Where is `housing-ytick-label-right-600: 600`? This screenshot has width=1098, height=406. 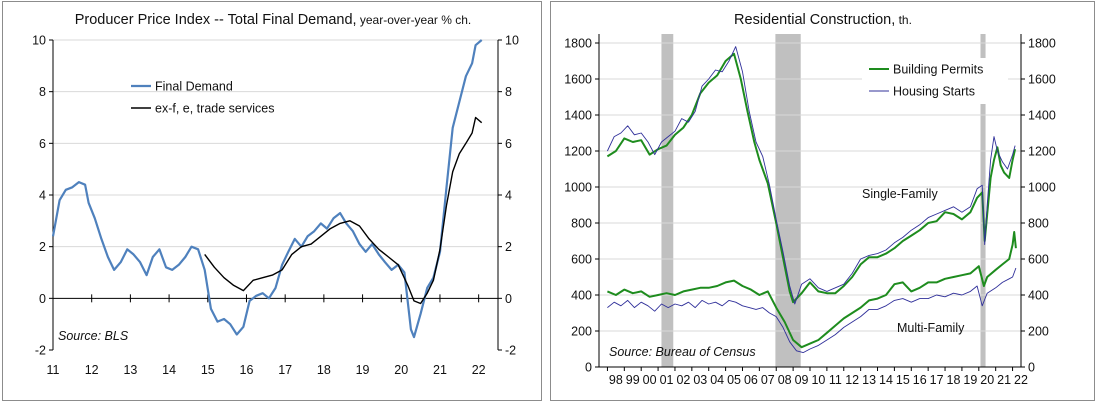 housing-ytick-label-right-600: 600 is located at coordinates (1038, 260).